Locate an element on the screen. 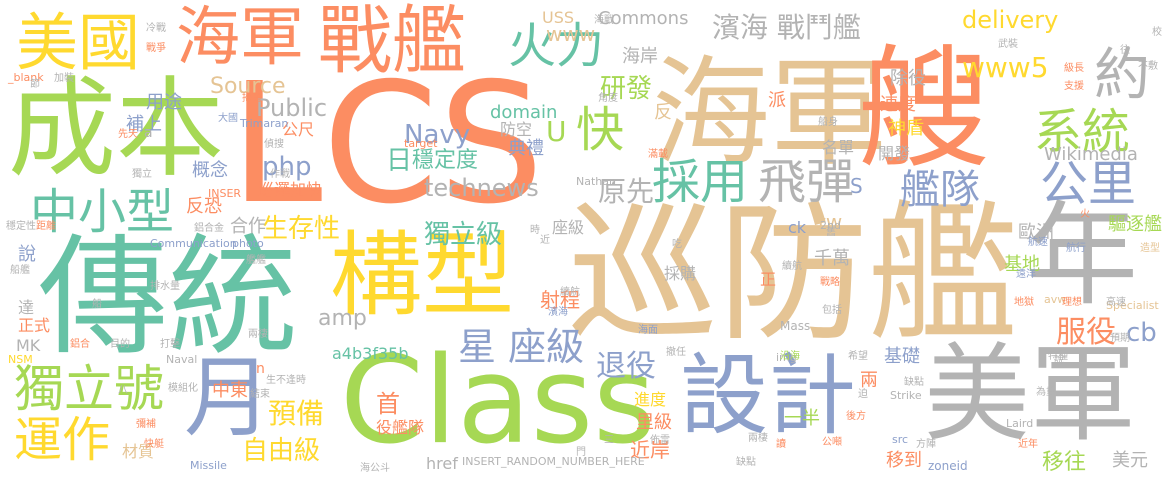 This screenshot has width=1175, height=482. word-photo: photo is located at coordinates (248, 243).